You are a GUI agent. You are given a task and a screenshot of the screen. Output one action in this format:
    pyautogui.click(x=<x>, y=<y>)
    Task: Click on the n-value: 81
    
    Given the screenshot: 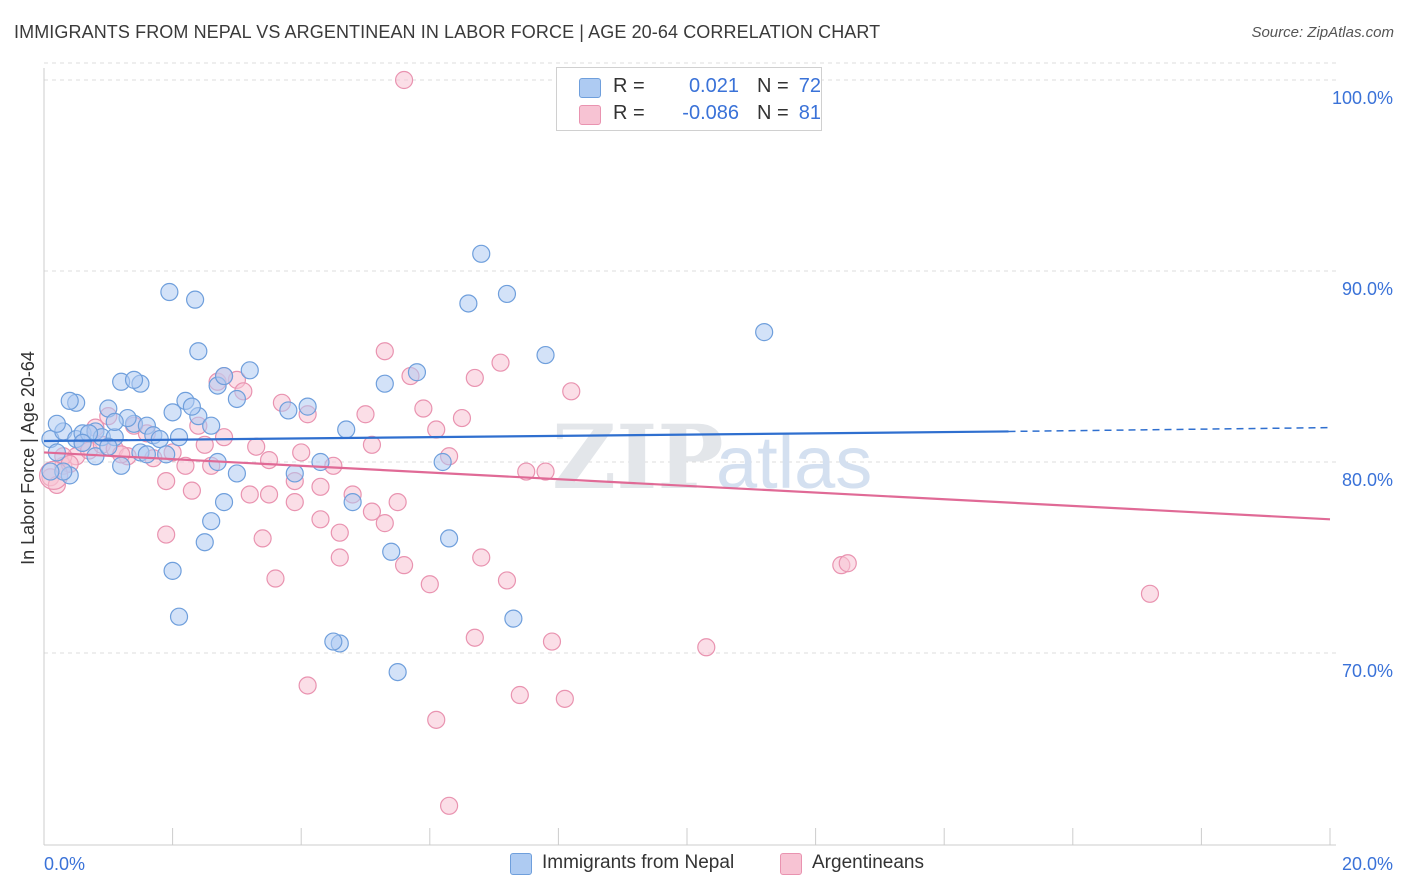 What is the action you would take?
    pyautogui.click(x=809, y=113)
    